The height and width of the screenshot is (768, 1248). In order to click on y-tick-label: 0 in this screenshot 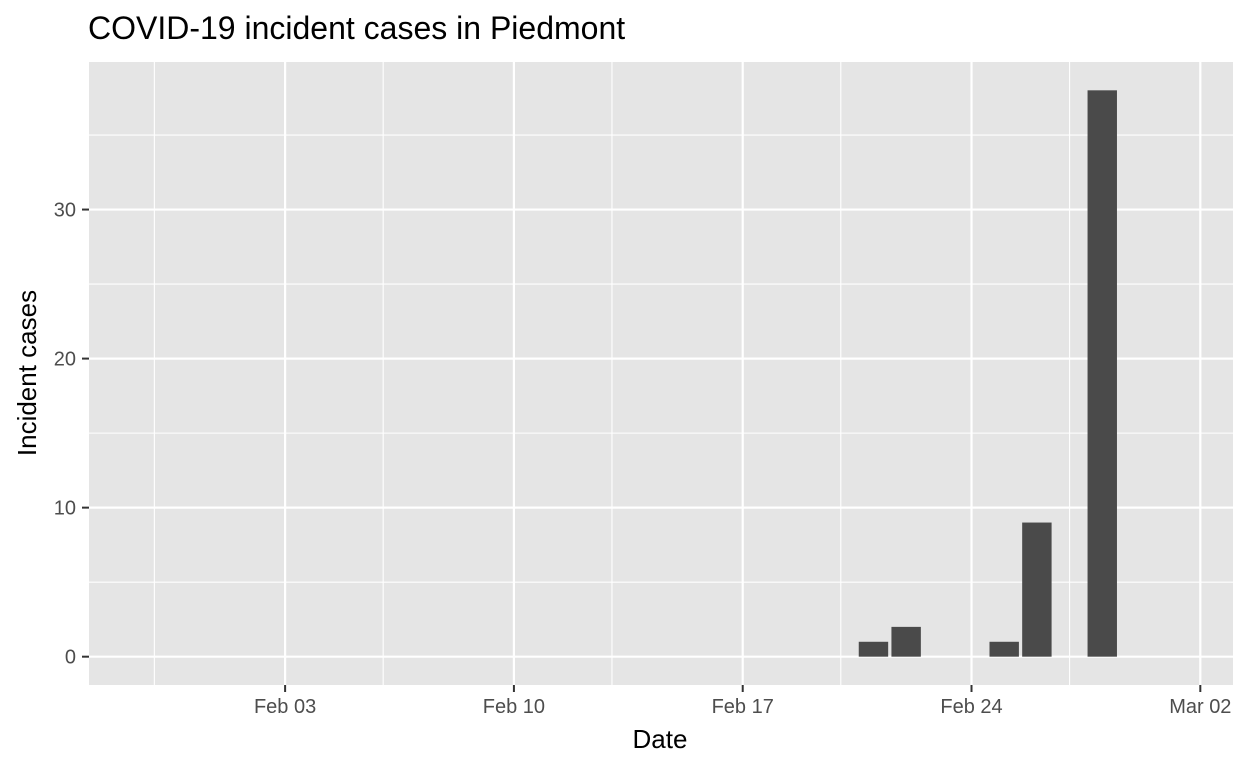, I will do `click(70, 658)`.